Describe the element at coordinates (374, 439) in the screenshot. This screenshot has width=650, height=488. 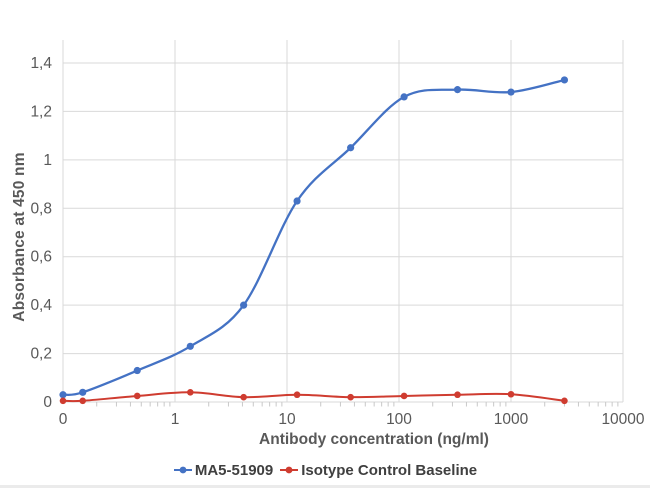
I see `x-axis-title: Antibody concentration (ng/ml)` at that location.